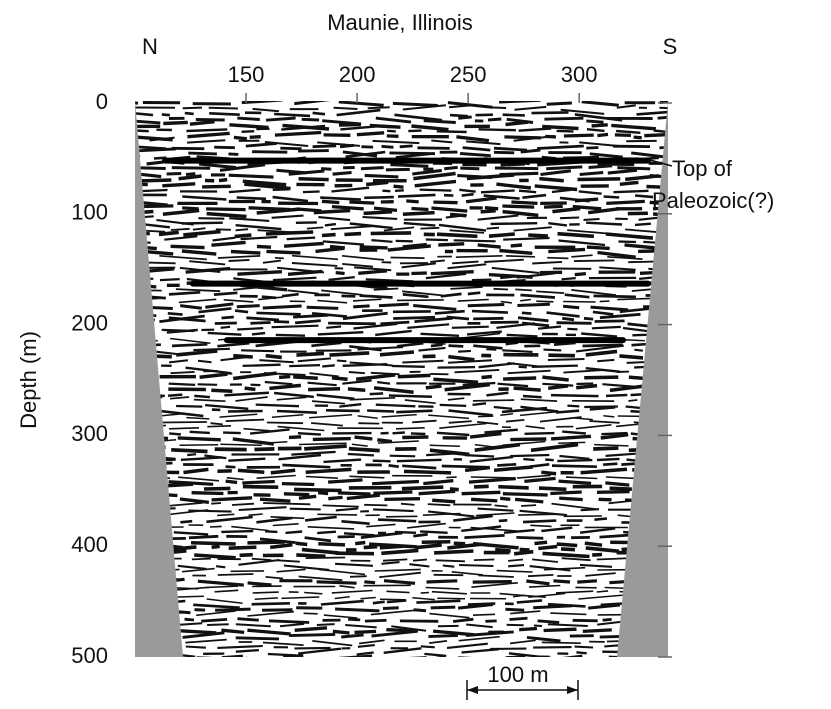  I want to click on scale-bar, so click(522, 690).